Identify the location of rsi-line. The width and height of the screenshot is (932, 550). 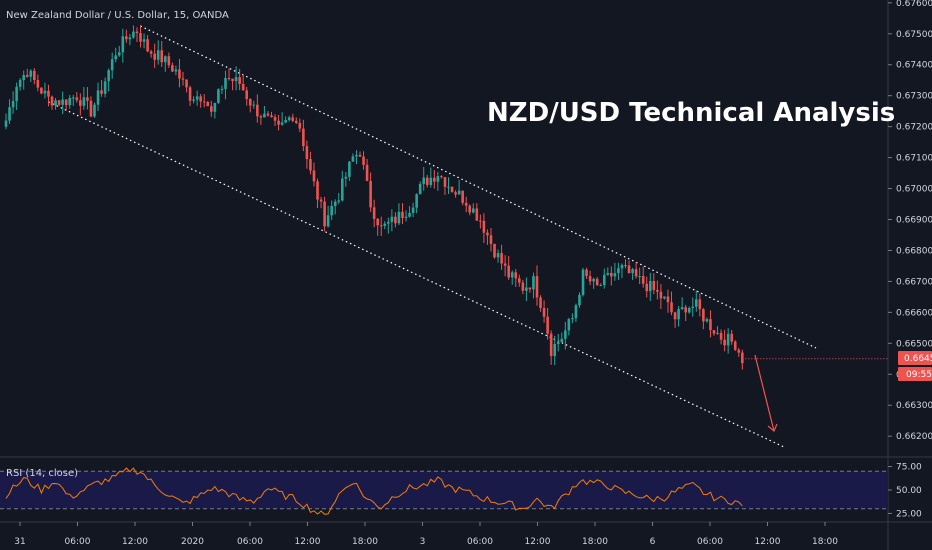
(374, 491).